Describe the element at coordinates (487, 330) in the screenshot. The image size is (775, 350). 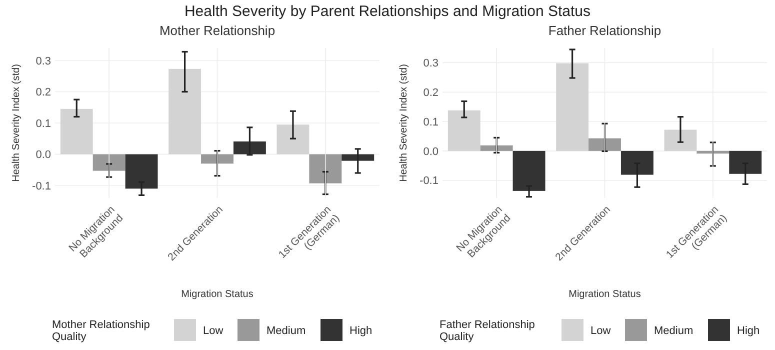
I see `legend-title: Father Relationship Quality` at that location.